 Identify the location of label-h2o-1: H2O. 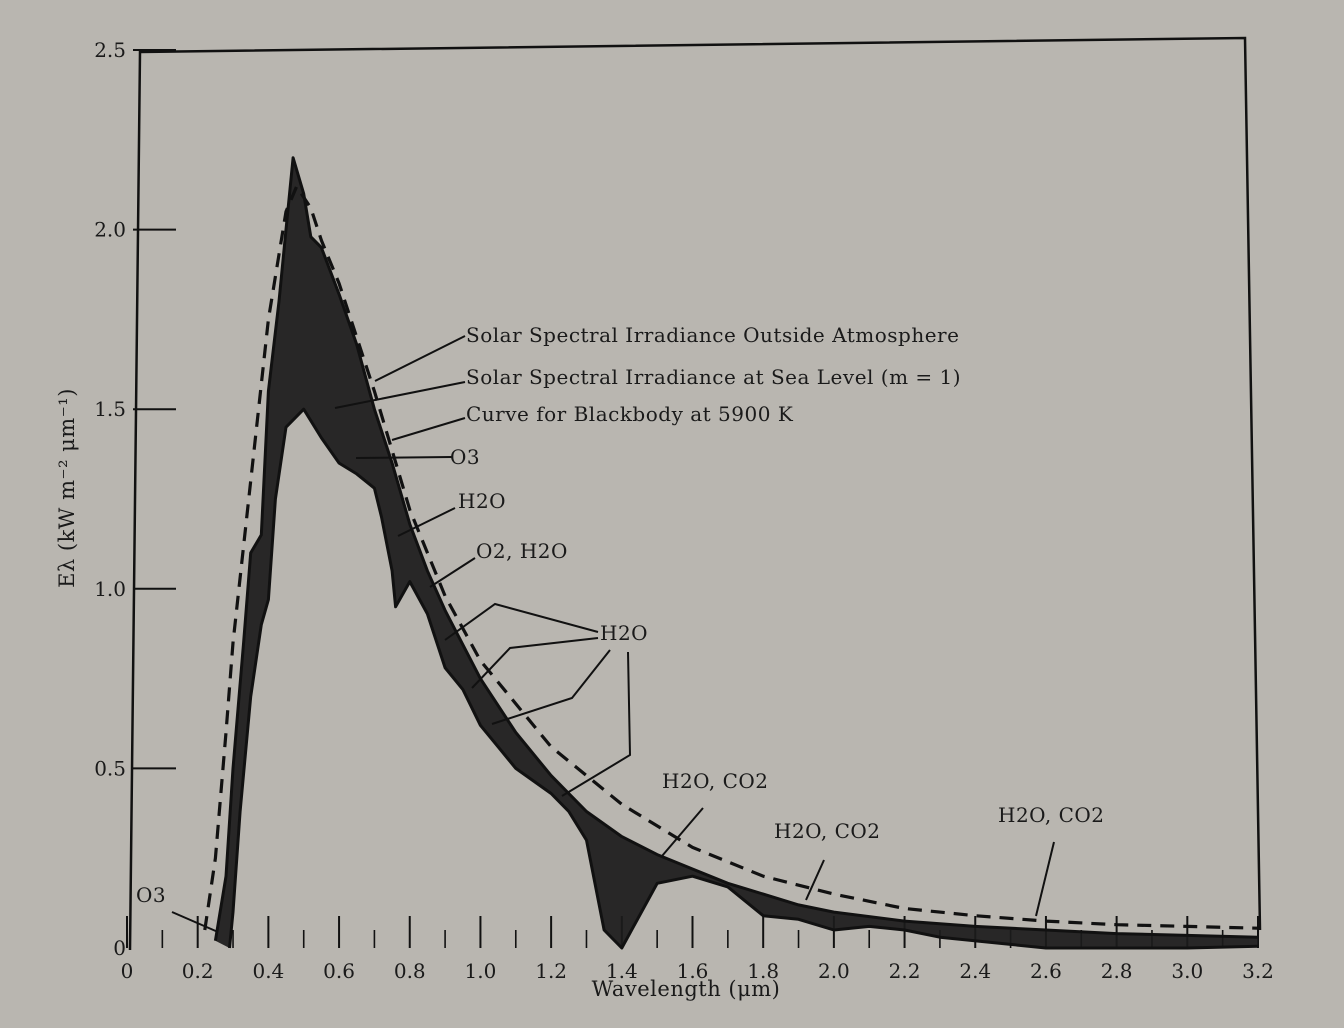
(482, 501).